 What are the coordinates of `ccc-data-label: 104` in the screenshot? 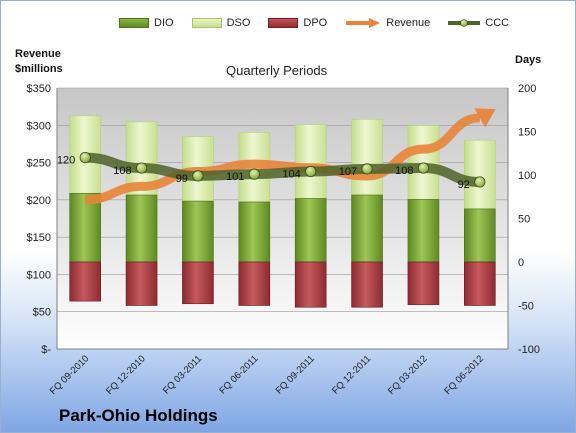 It's located at (291, 175).